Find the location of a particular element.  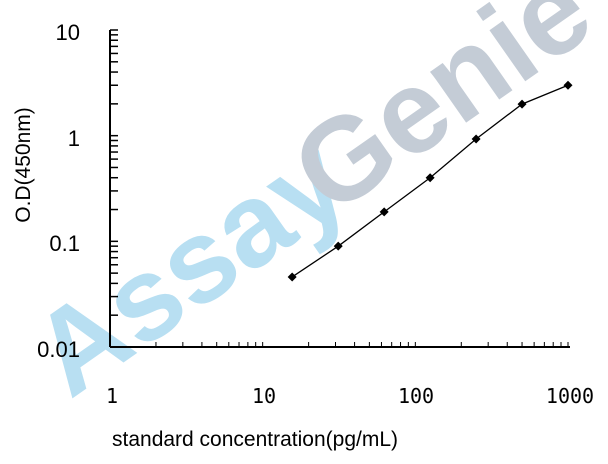

y-tick-1: 1 is located at coordinates (74, 138).